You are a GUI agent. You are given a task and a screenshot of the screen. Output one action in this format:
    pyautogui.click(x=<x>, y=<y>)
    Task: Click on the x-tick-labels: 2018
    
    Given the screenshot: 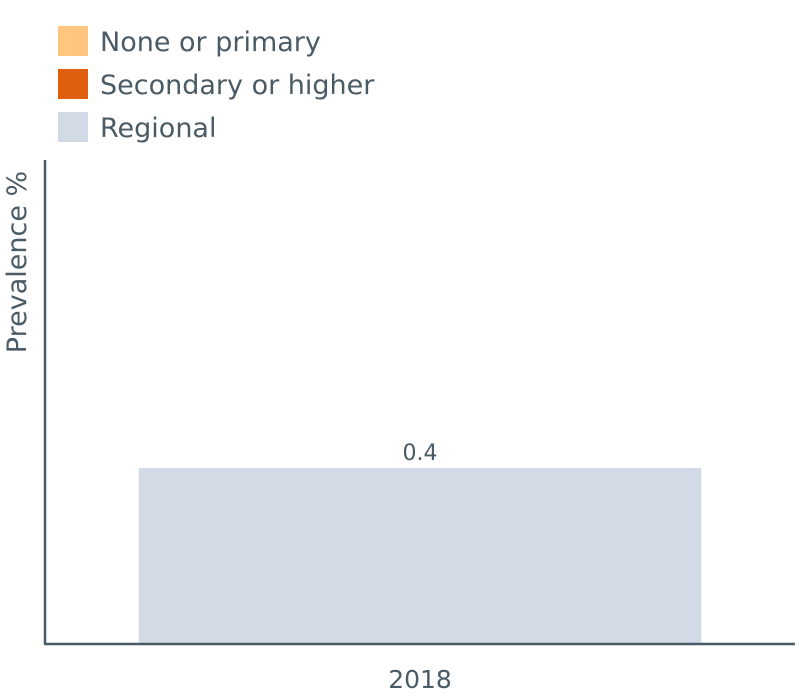 What is the action you would take?
    pyautogui.click(x=420, y=679)
    